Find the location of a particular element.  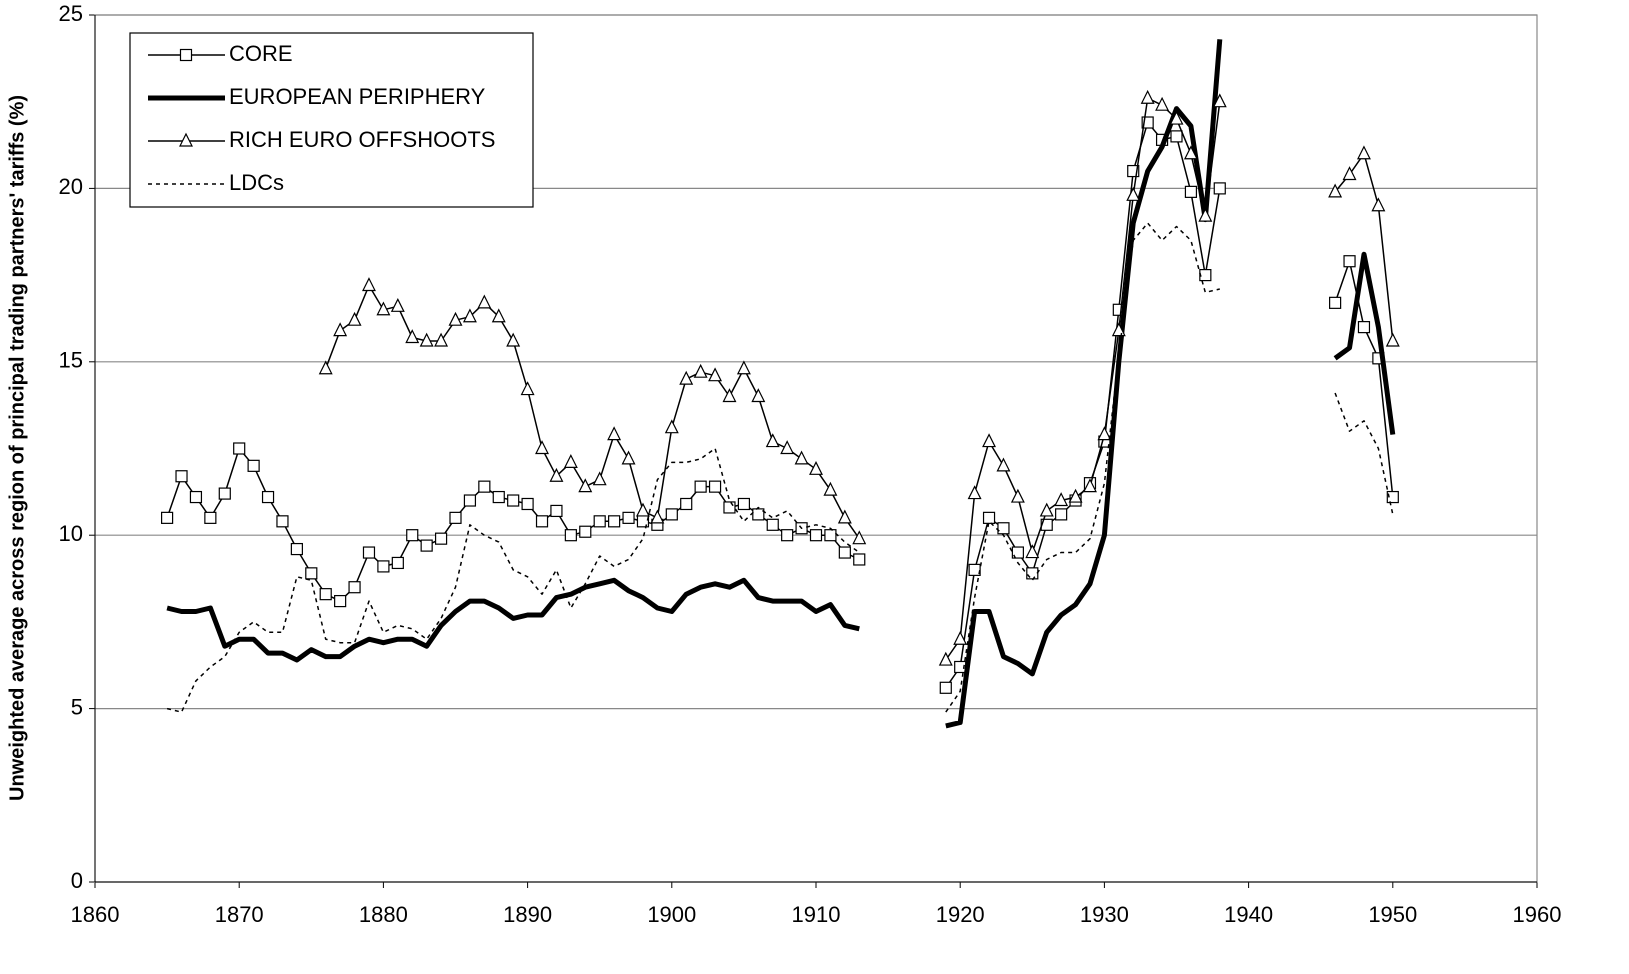

legend-label: LDCs is located at coordinates (256, 182).